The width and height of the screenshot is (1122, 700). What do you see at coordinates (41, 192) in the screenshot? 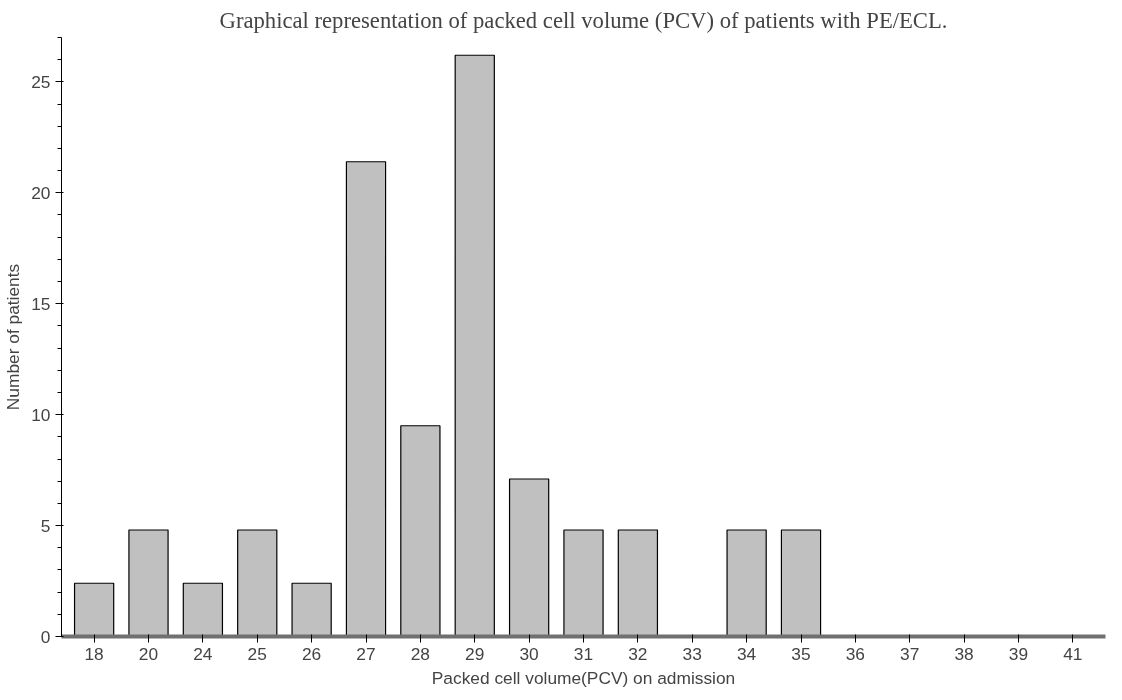
I see `y-tick-label: 20` at bounding box center [41, 192].